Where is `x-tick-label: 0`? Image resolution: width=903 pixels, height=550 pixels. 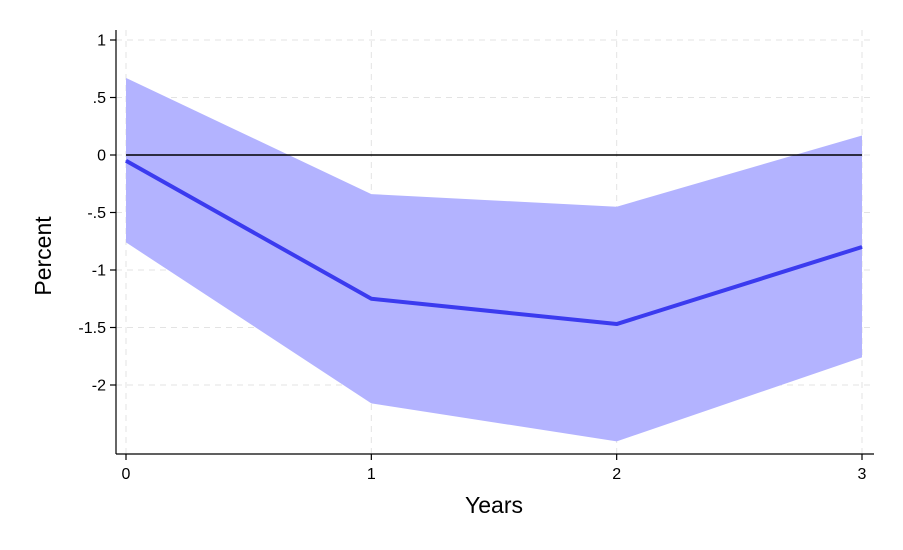
x-tick-label: 0 is located at coordinates (126, 474).